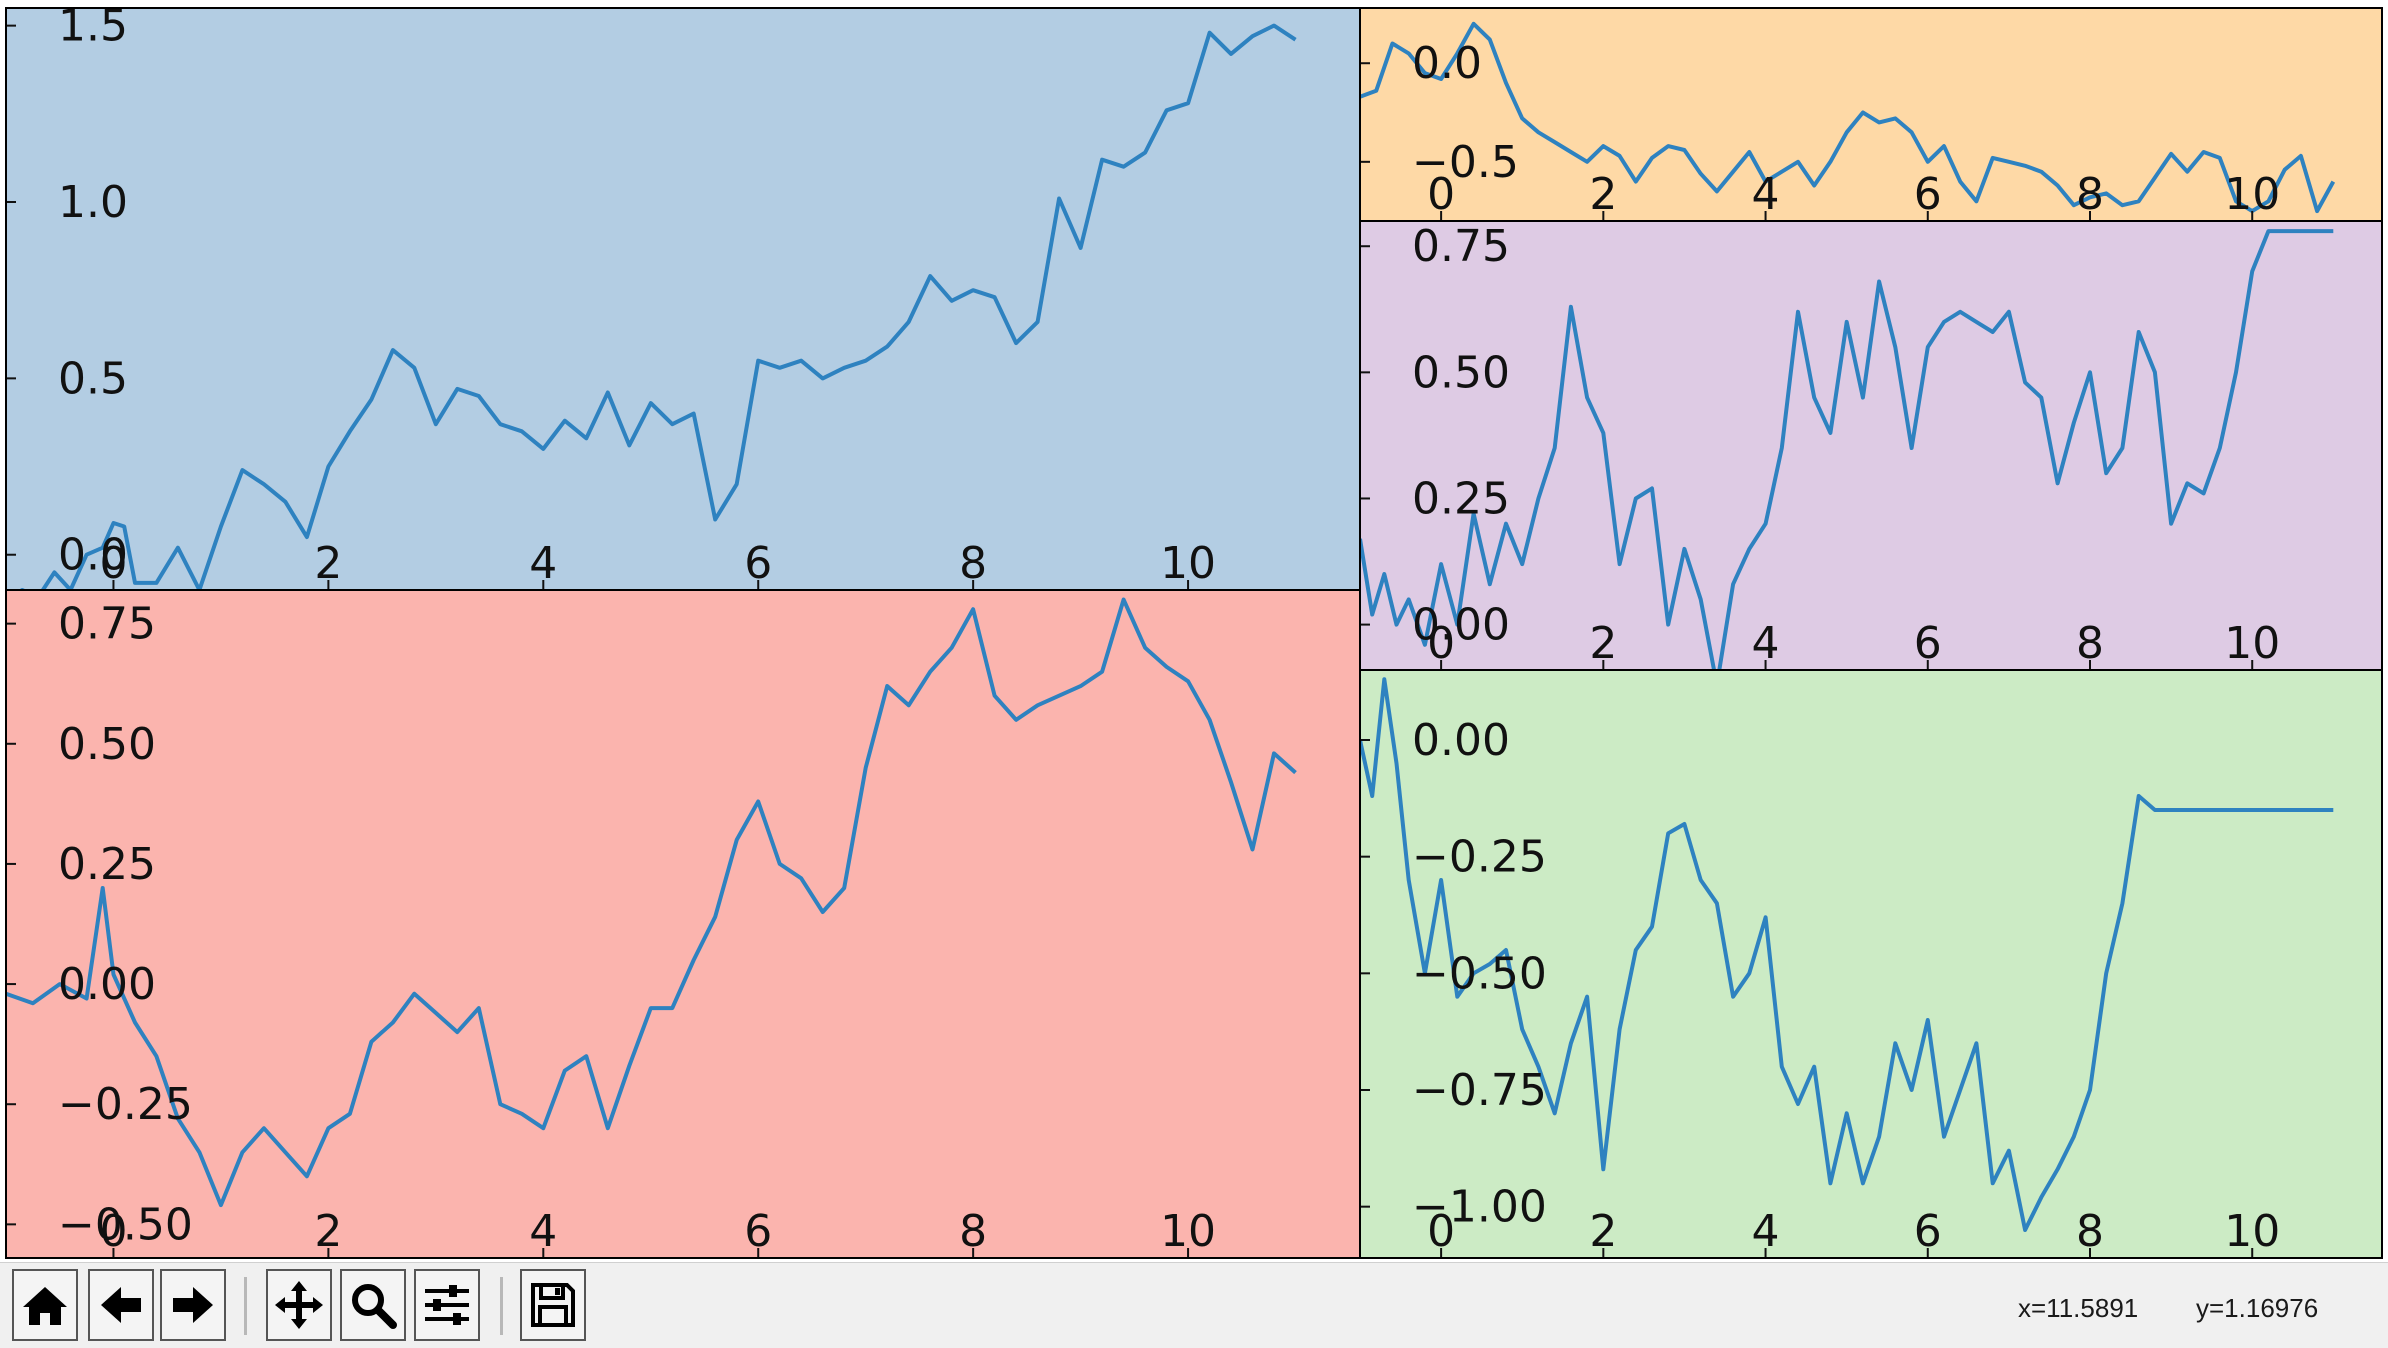 Image resolution: width=2388 pixels, height=1348 pixels. I want to click on floppy-disk-icon, so click(553, 1305).